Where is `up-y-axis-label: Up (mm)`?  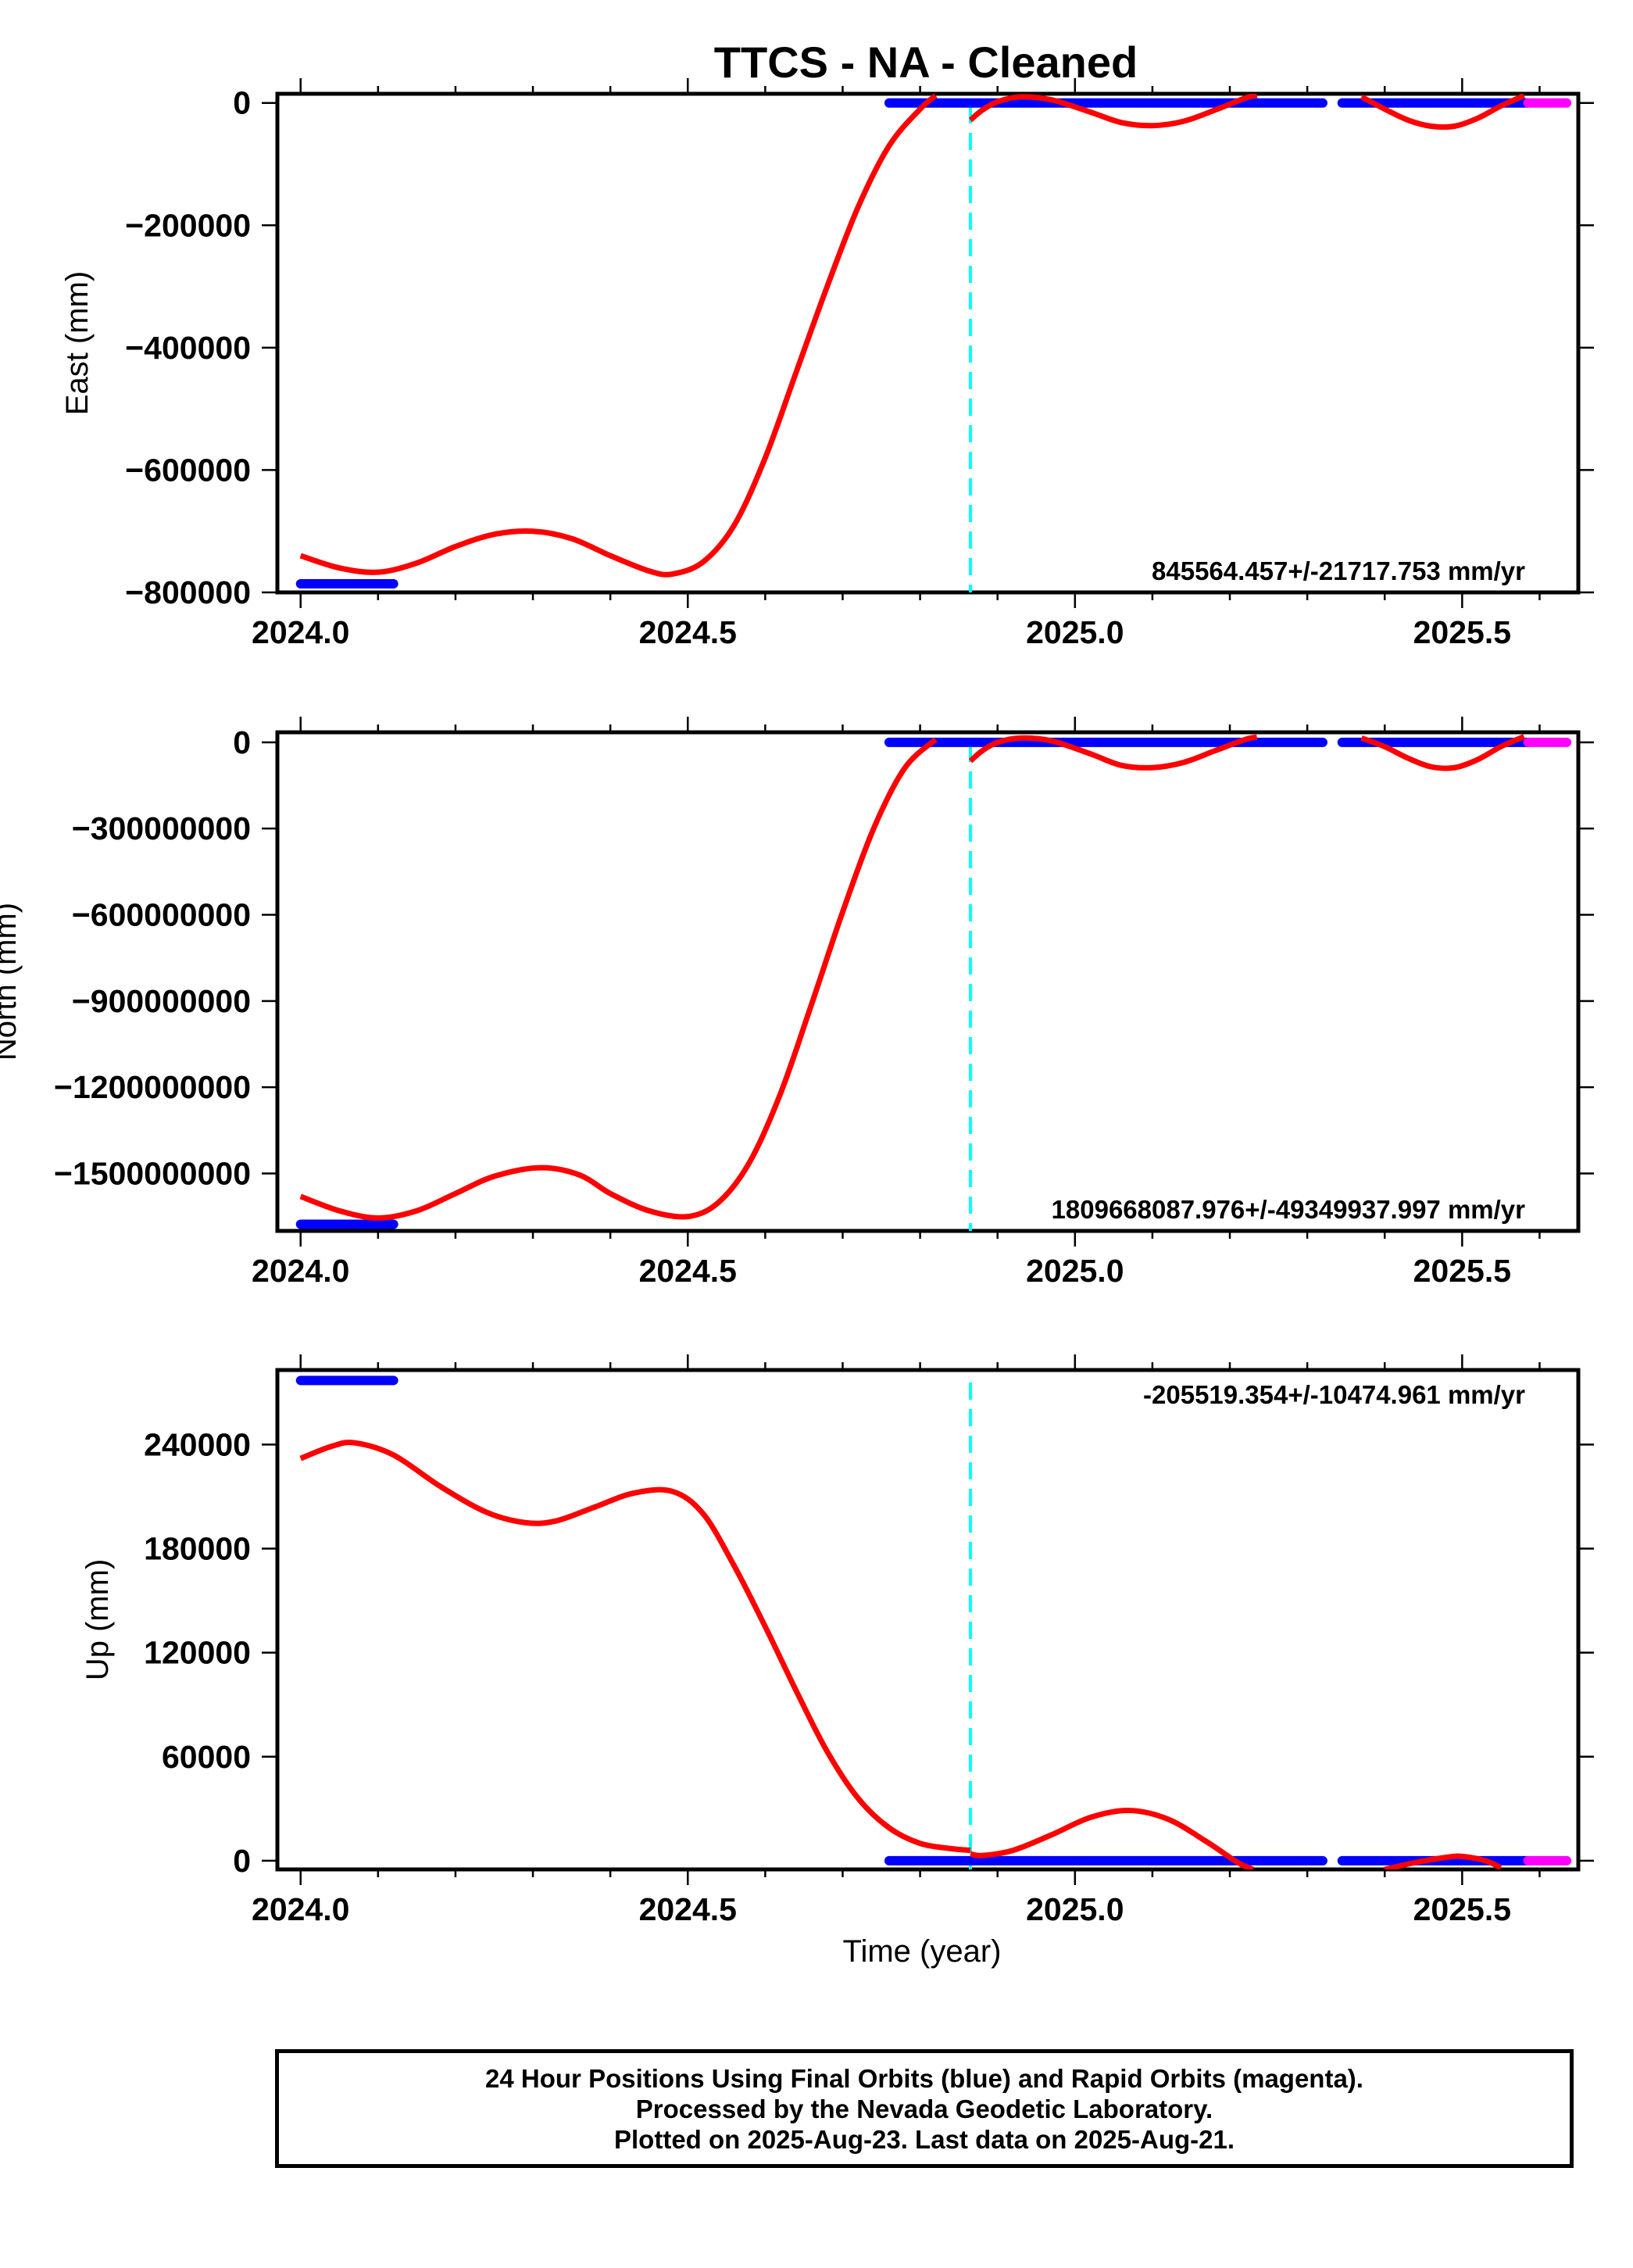 up-y-axis-label: Up (mm) is located at coordinates (97, 1620).